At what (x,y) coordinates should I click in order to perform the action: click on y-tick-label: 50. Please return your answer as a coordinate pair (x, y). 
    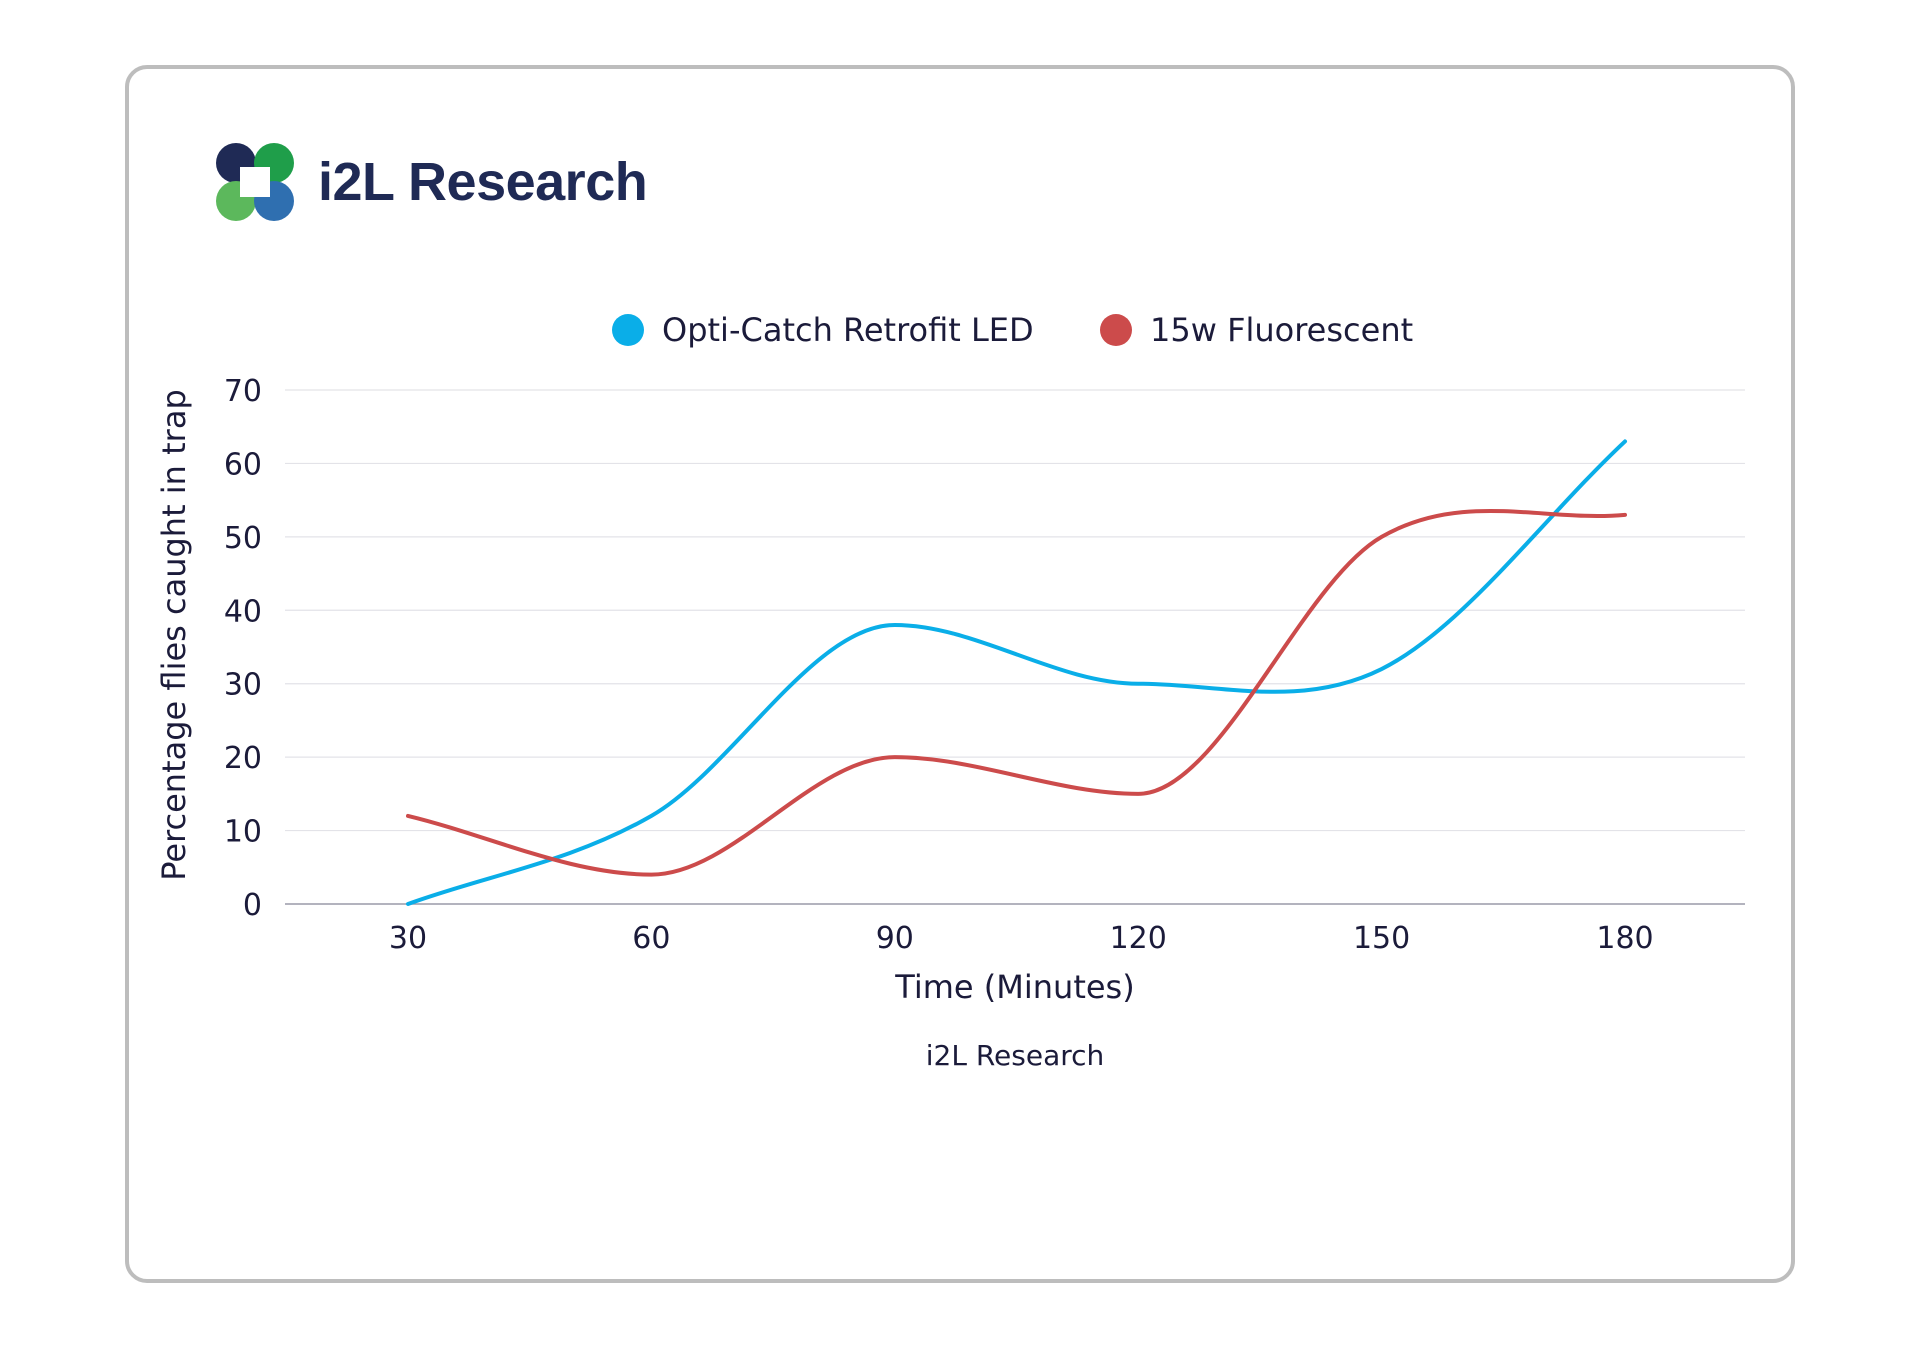
    Looking at the image, I should click on (243, 538).